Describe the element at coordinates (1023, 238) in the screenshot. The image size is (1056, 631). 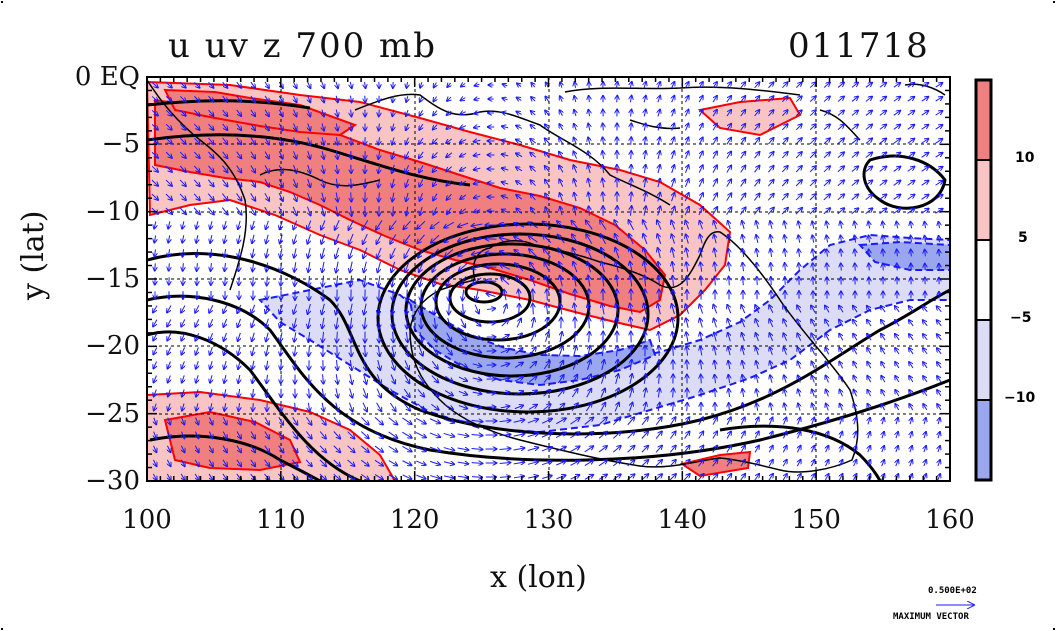
I see `colorbar-label-5: 5` at that location.